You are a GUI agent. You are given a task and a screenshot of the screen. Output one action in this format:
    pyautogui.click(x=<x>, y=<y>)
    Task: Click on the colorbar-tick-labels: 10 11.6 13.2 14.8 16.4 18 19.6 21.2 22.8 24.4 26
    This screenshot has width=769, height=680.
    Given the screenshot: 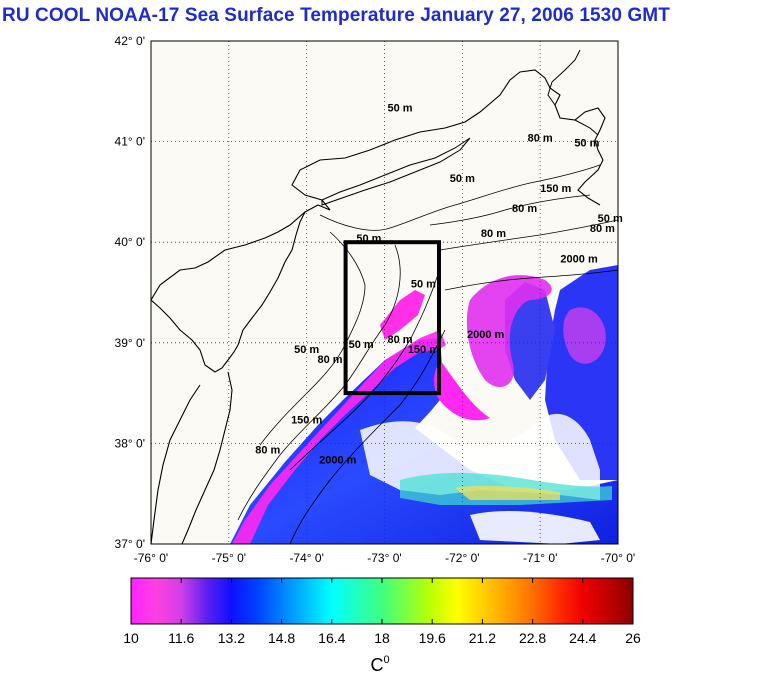 What is the action you would take?
    pyautogui.click(x=382, y=612)
    